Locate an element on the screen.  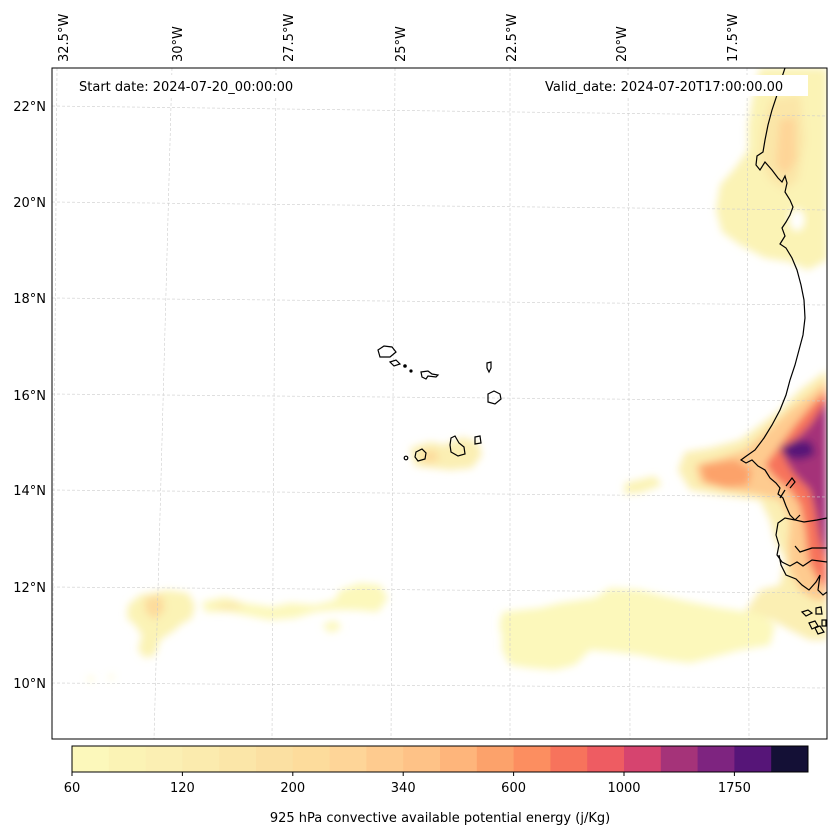
latitude-tick-label: 16°N is located at coordinates (29, 396).